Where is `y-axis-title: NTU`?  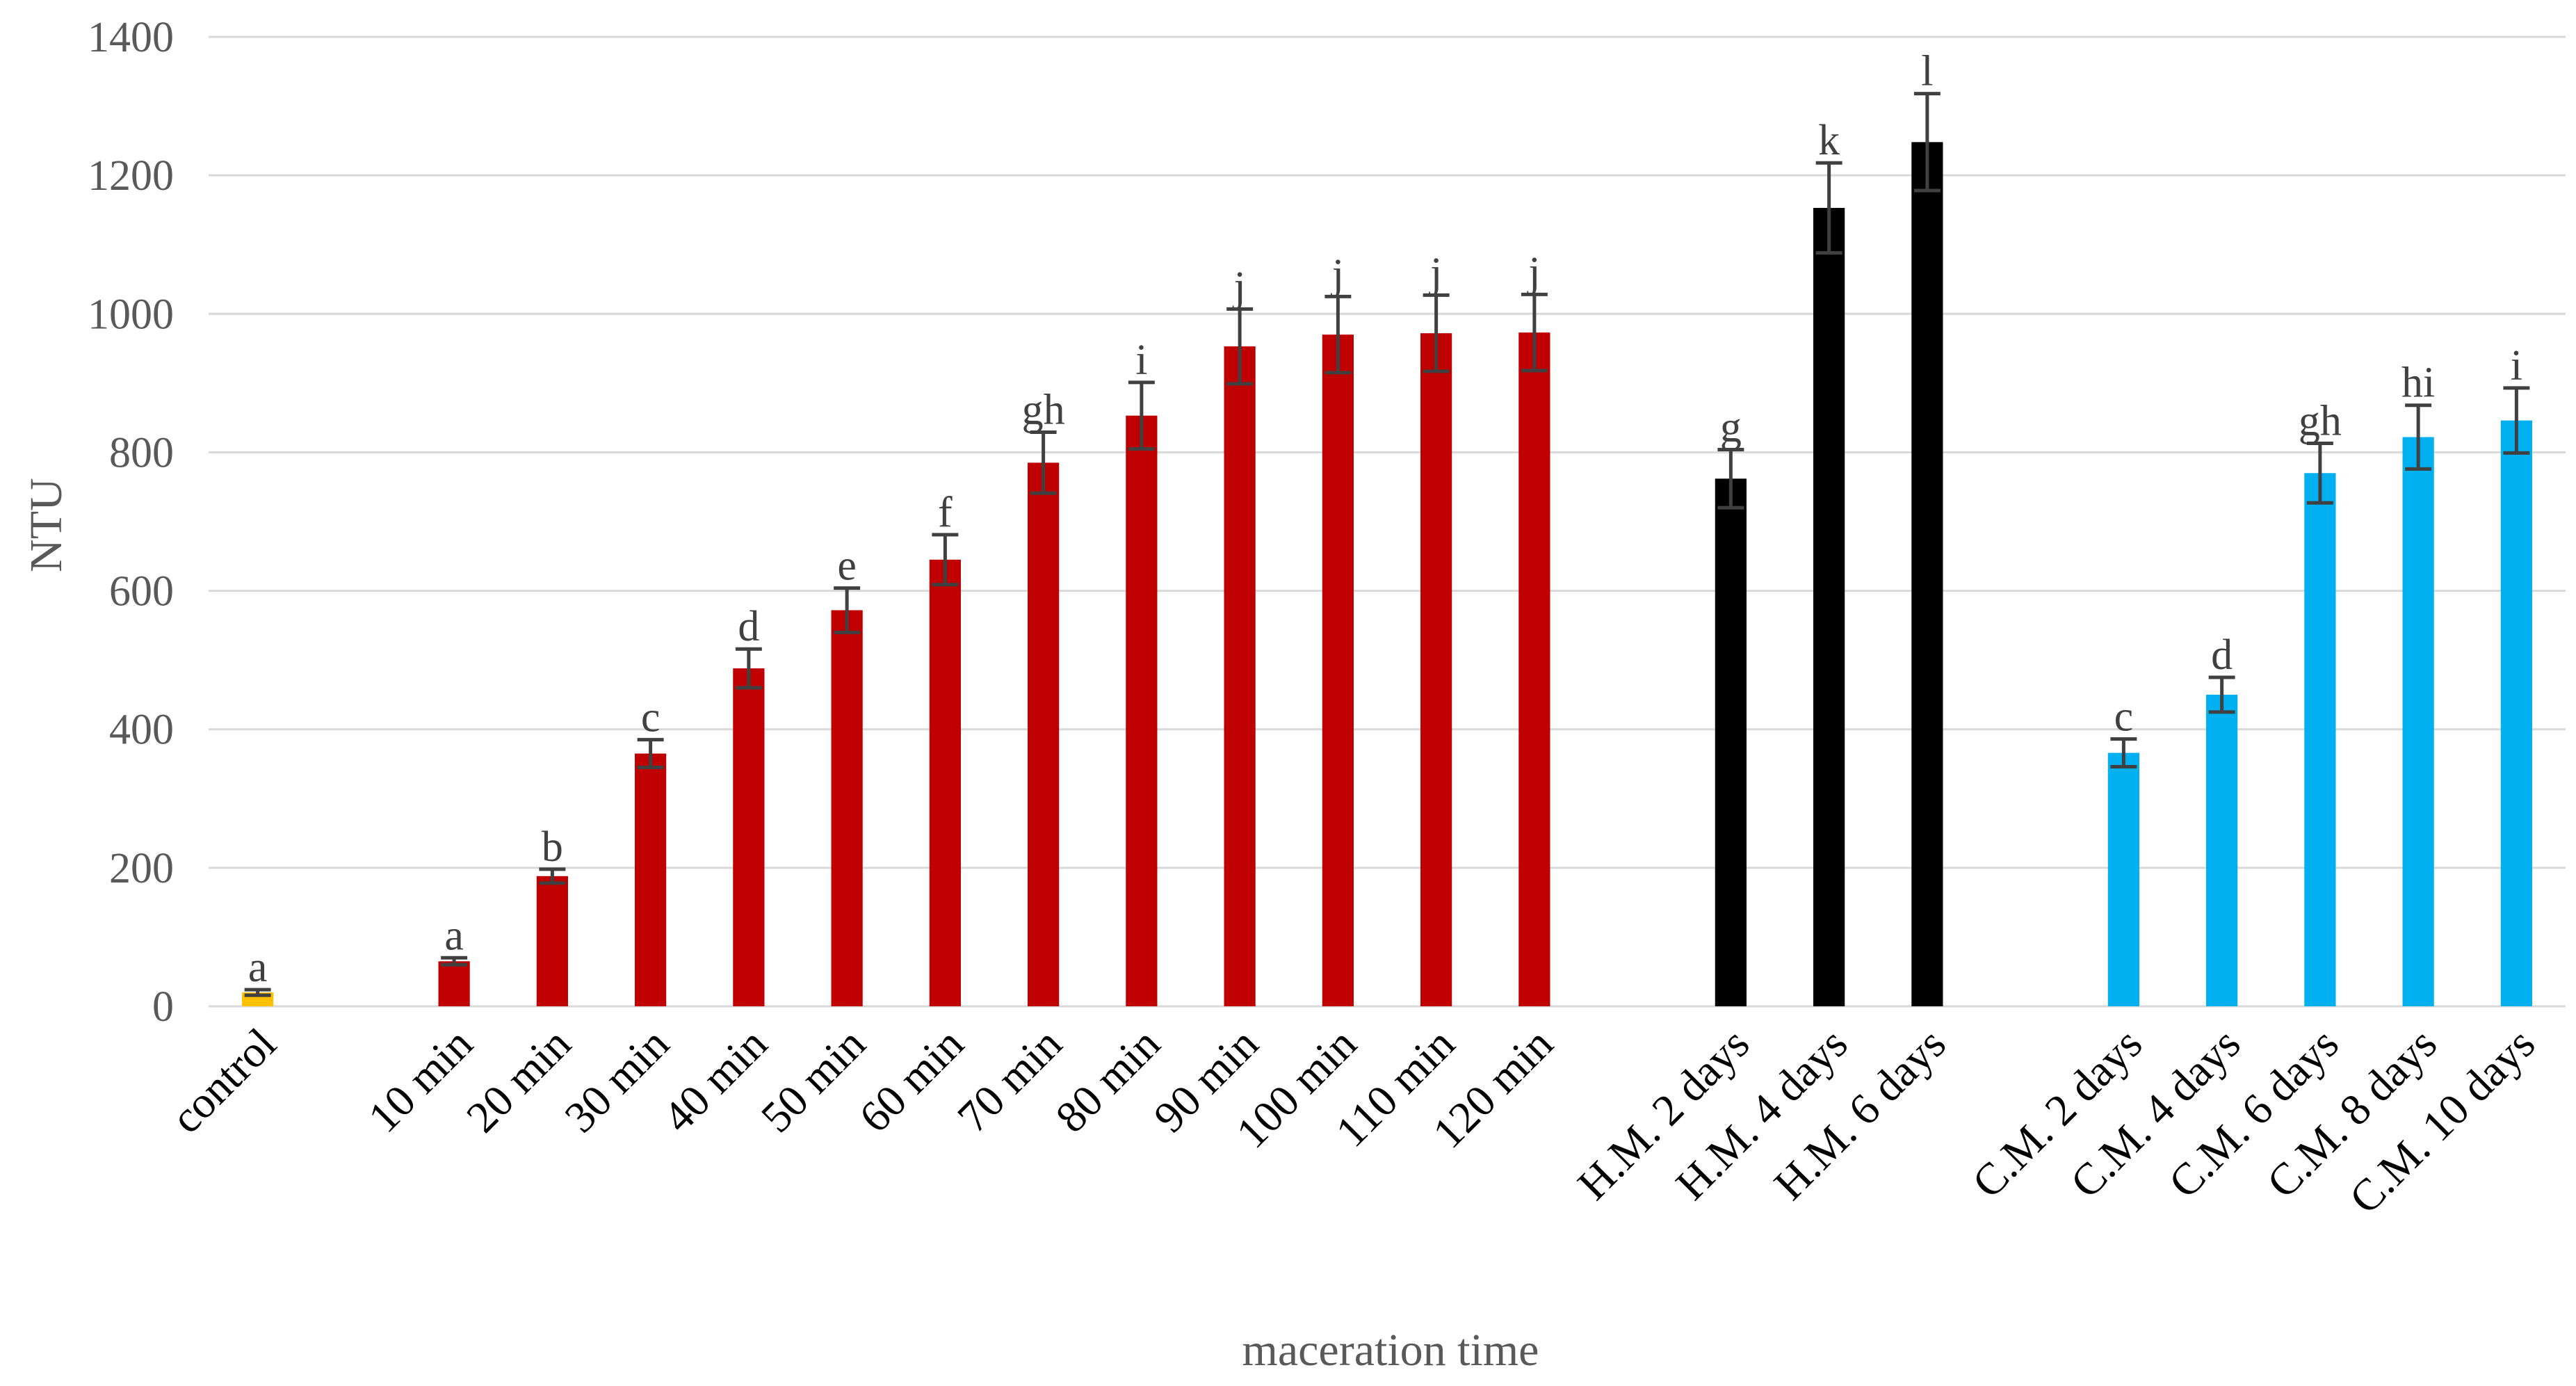
y-axis-title: NTU is located at coordinates (46, 525).